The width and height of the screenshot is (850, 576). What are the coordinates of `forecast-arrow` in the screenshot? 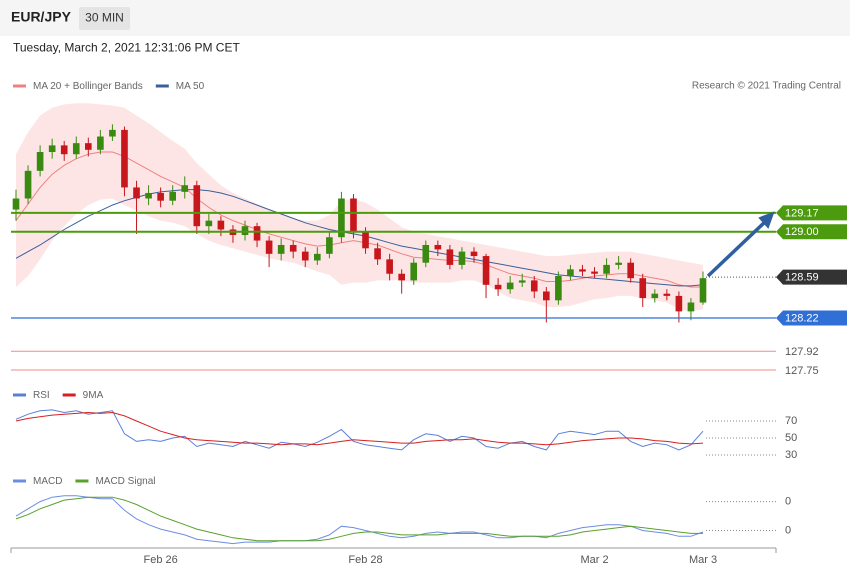 It's located at (737, 248).